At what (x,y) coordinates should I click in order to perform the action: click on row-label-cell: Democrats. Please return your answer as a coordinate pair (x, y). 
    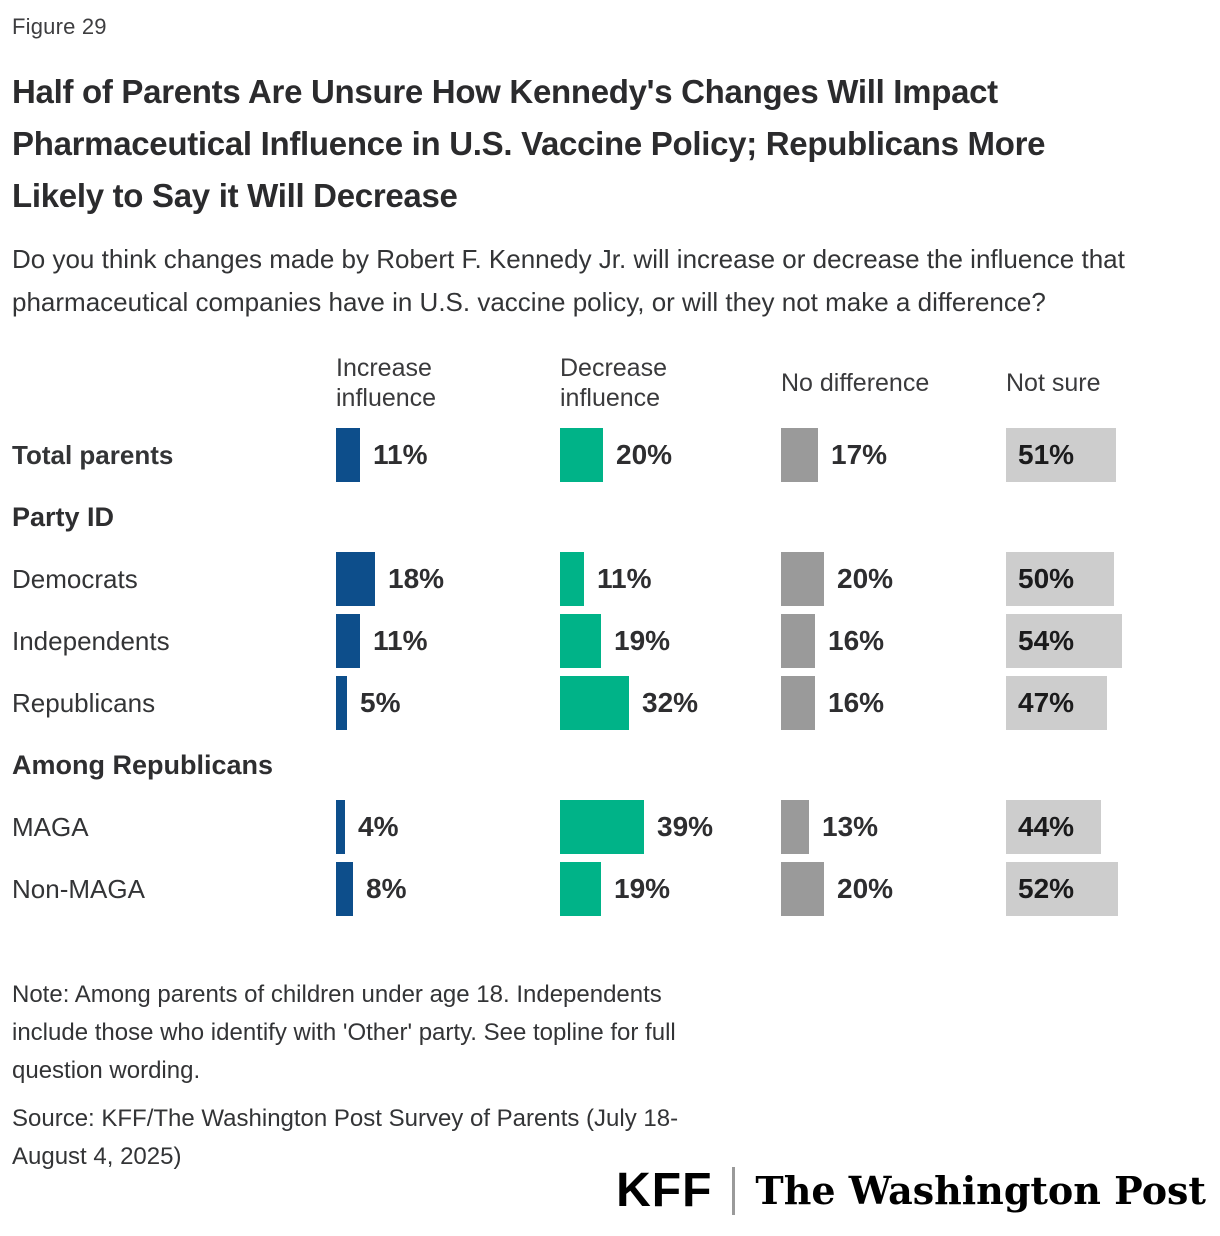
    Looking at the image, I should click on (174, 579).